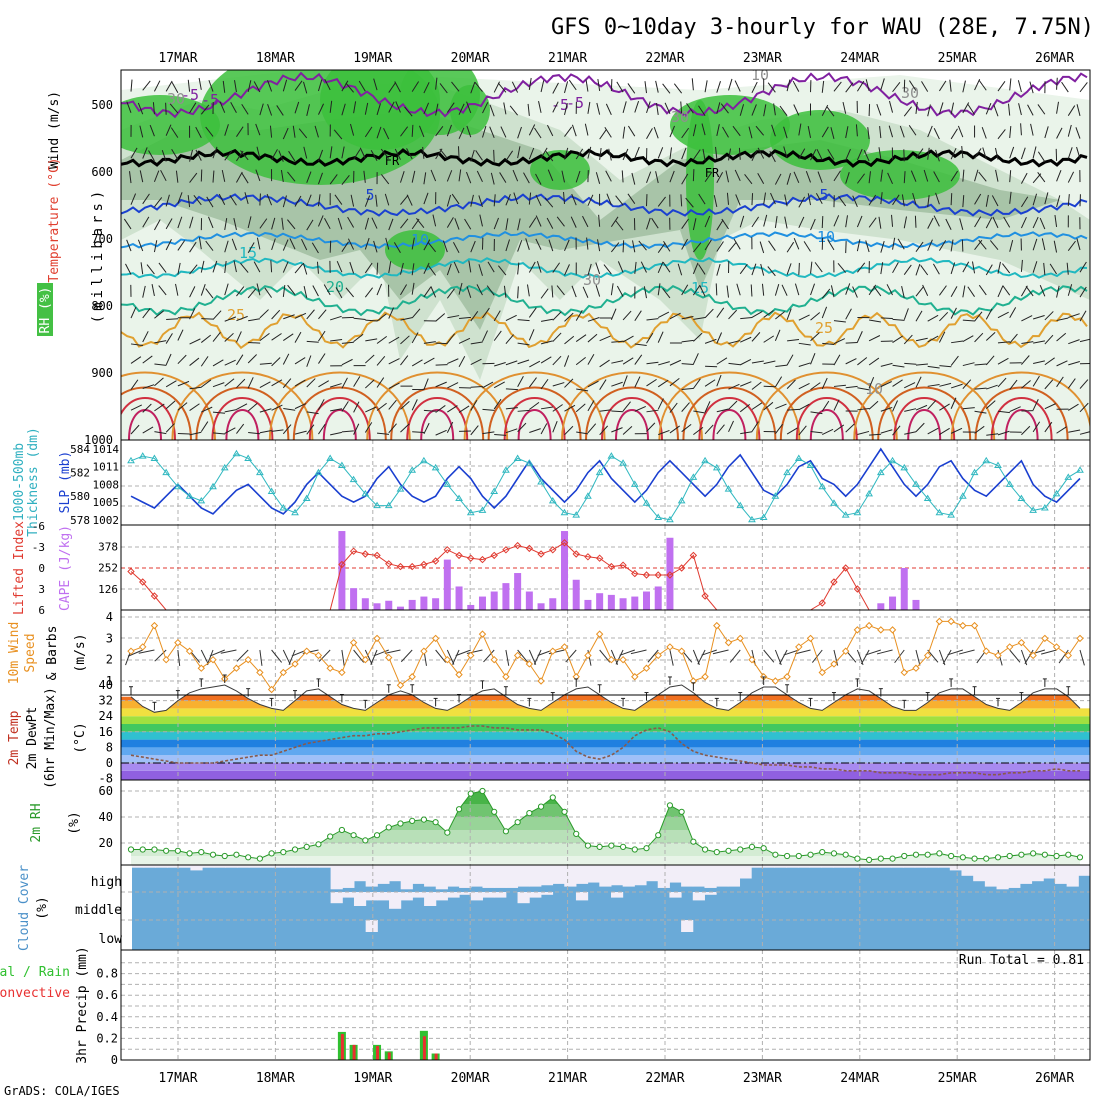  Describe the element at coordinates (712, 173) in the screenshot. I see `contour-label: FR` at that location.